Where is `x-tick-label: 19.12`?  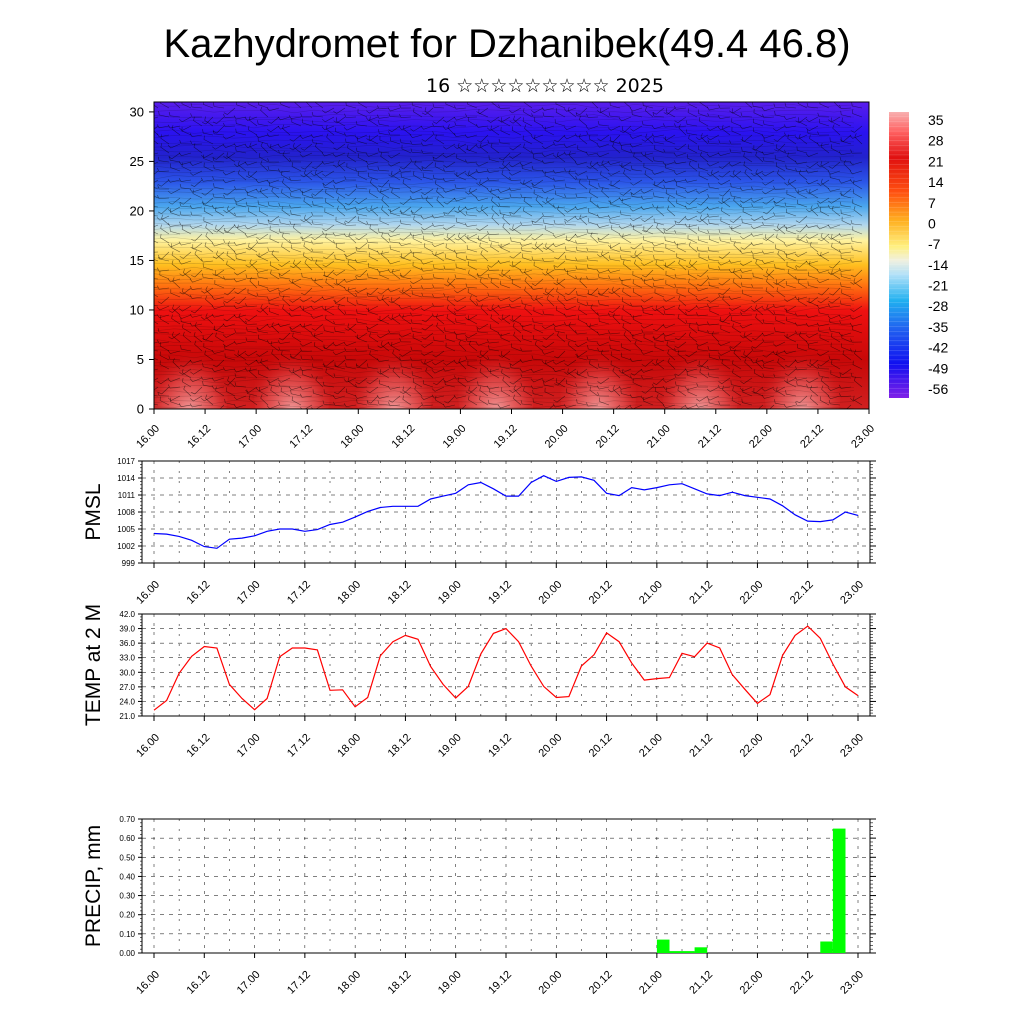
x-tick-label: 19.12 is located at coordinates (500, 593).